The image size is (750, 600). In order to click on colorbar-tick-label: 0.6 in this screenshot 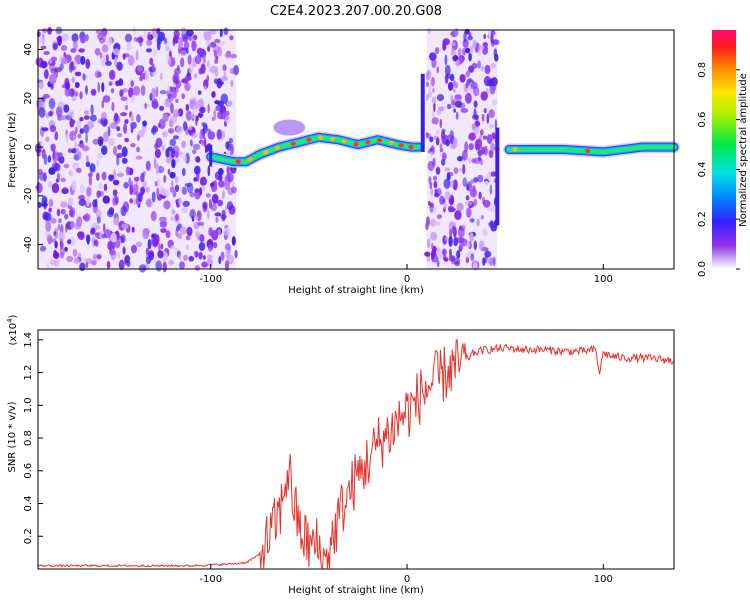, I will do `click(702, 120)`.